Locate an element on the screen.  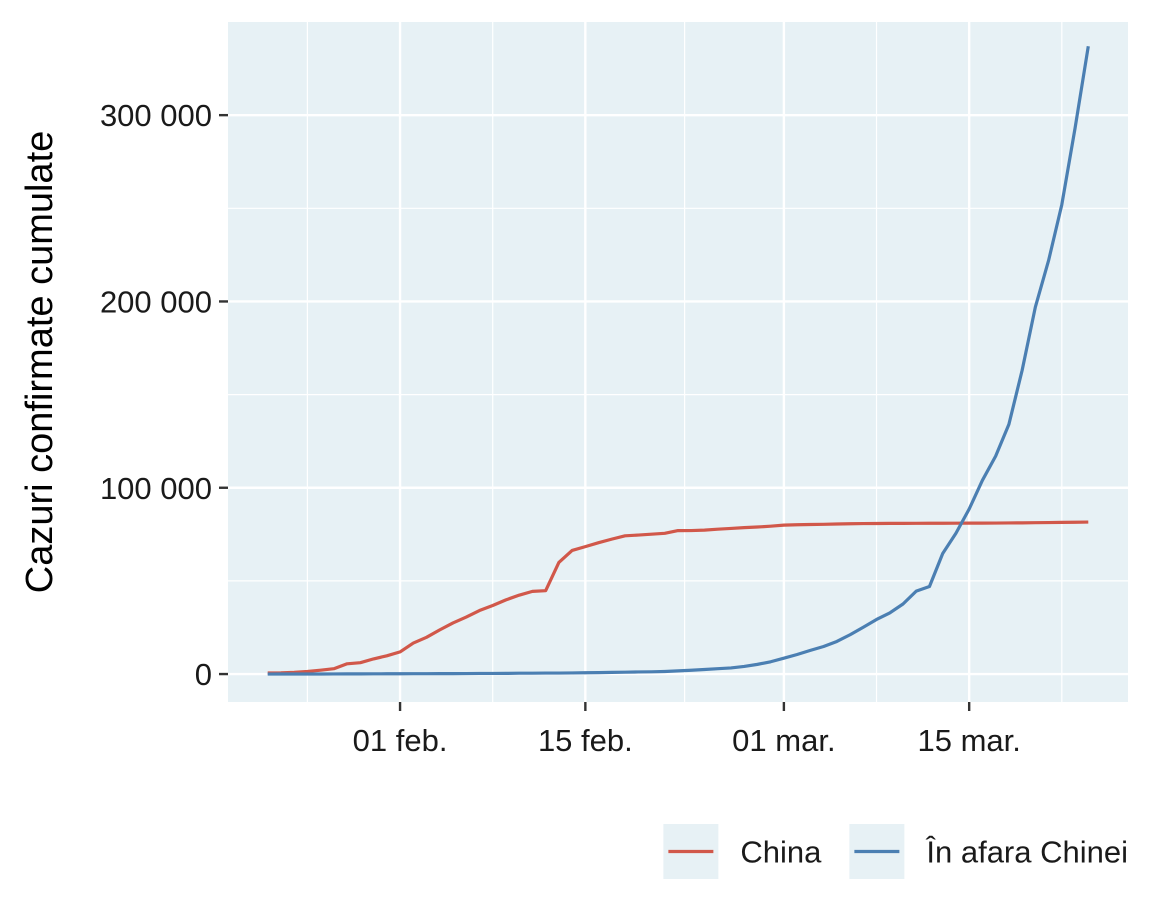
y-tick-label: 0 is located at coordinates (203, 674).